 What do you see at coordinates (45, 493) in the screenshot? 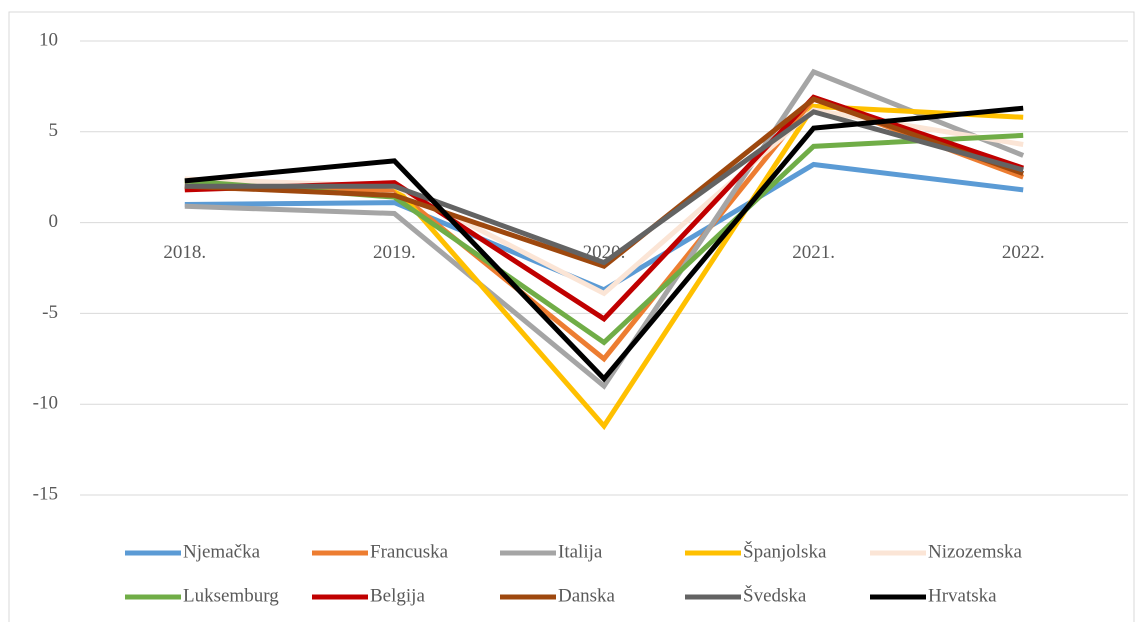
I see `y-tick-label: -15` at bounding box center [45, 493].